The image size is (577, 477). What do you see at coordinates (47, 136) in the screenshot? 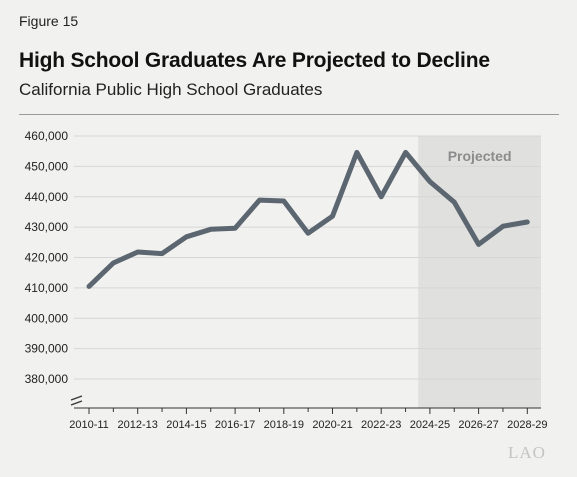
I see `y-tick-label: 460,000` at bounding box center [47, 136].